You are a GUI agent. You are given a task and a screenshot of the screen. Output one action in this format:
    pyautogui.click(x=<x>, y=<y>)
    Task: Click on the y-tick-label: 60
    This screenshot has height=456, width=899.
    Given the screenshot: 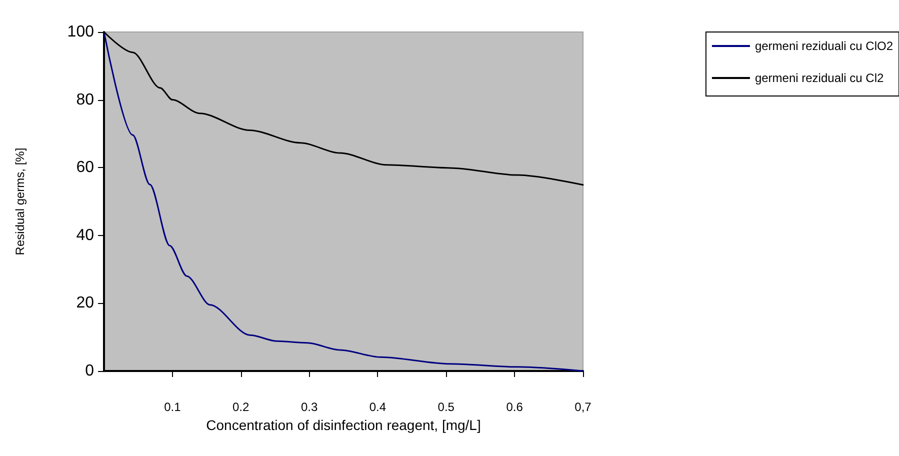 What is the action you would take?
    pyautogui.click(x=85, y=167)
    